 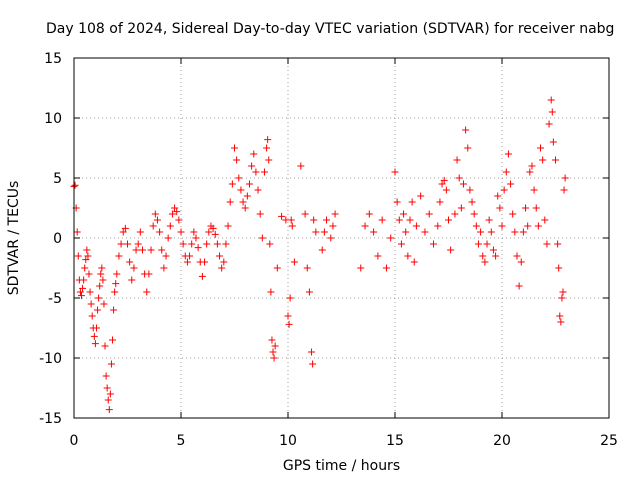 What do you see at coordinates (50, 419) in the screenshot?
I see `y-tick-label: -15` at bounding box center [50, 419].